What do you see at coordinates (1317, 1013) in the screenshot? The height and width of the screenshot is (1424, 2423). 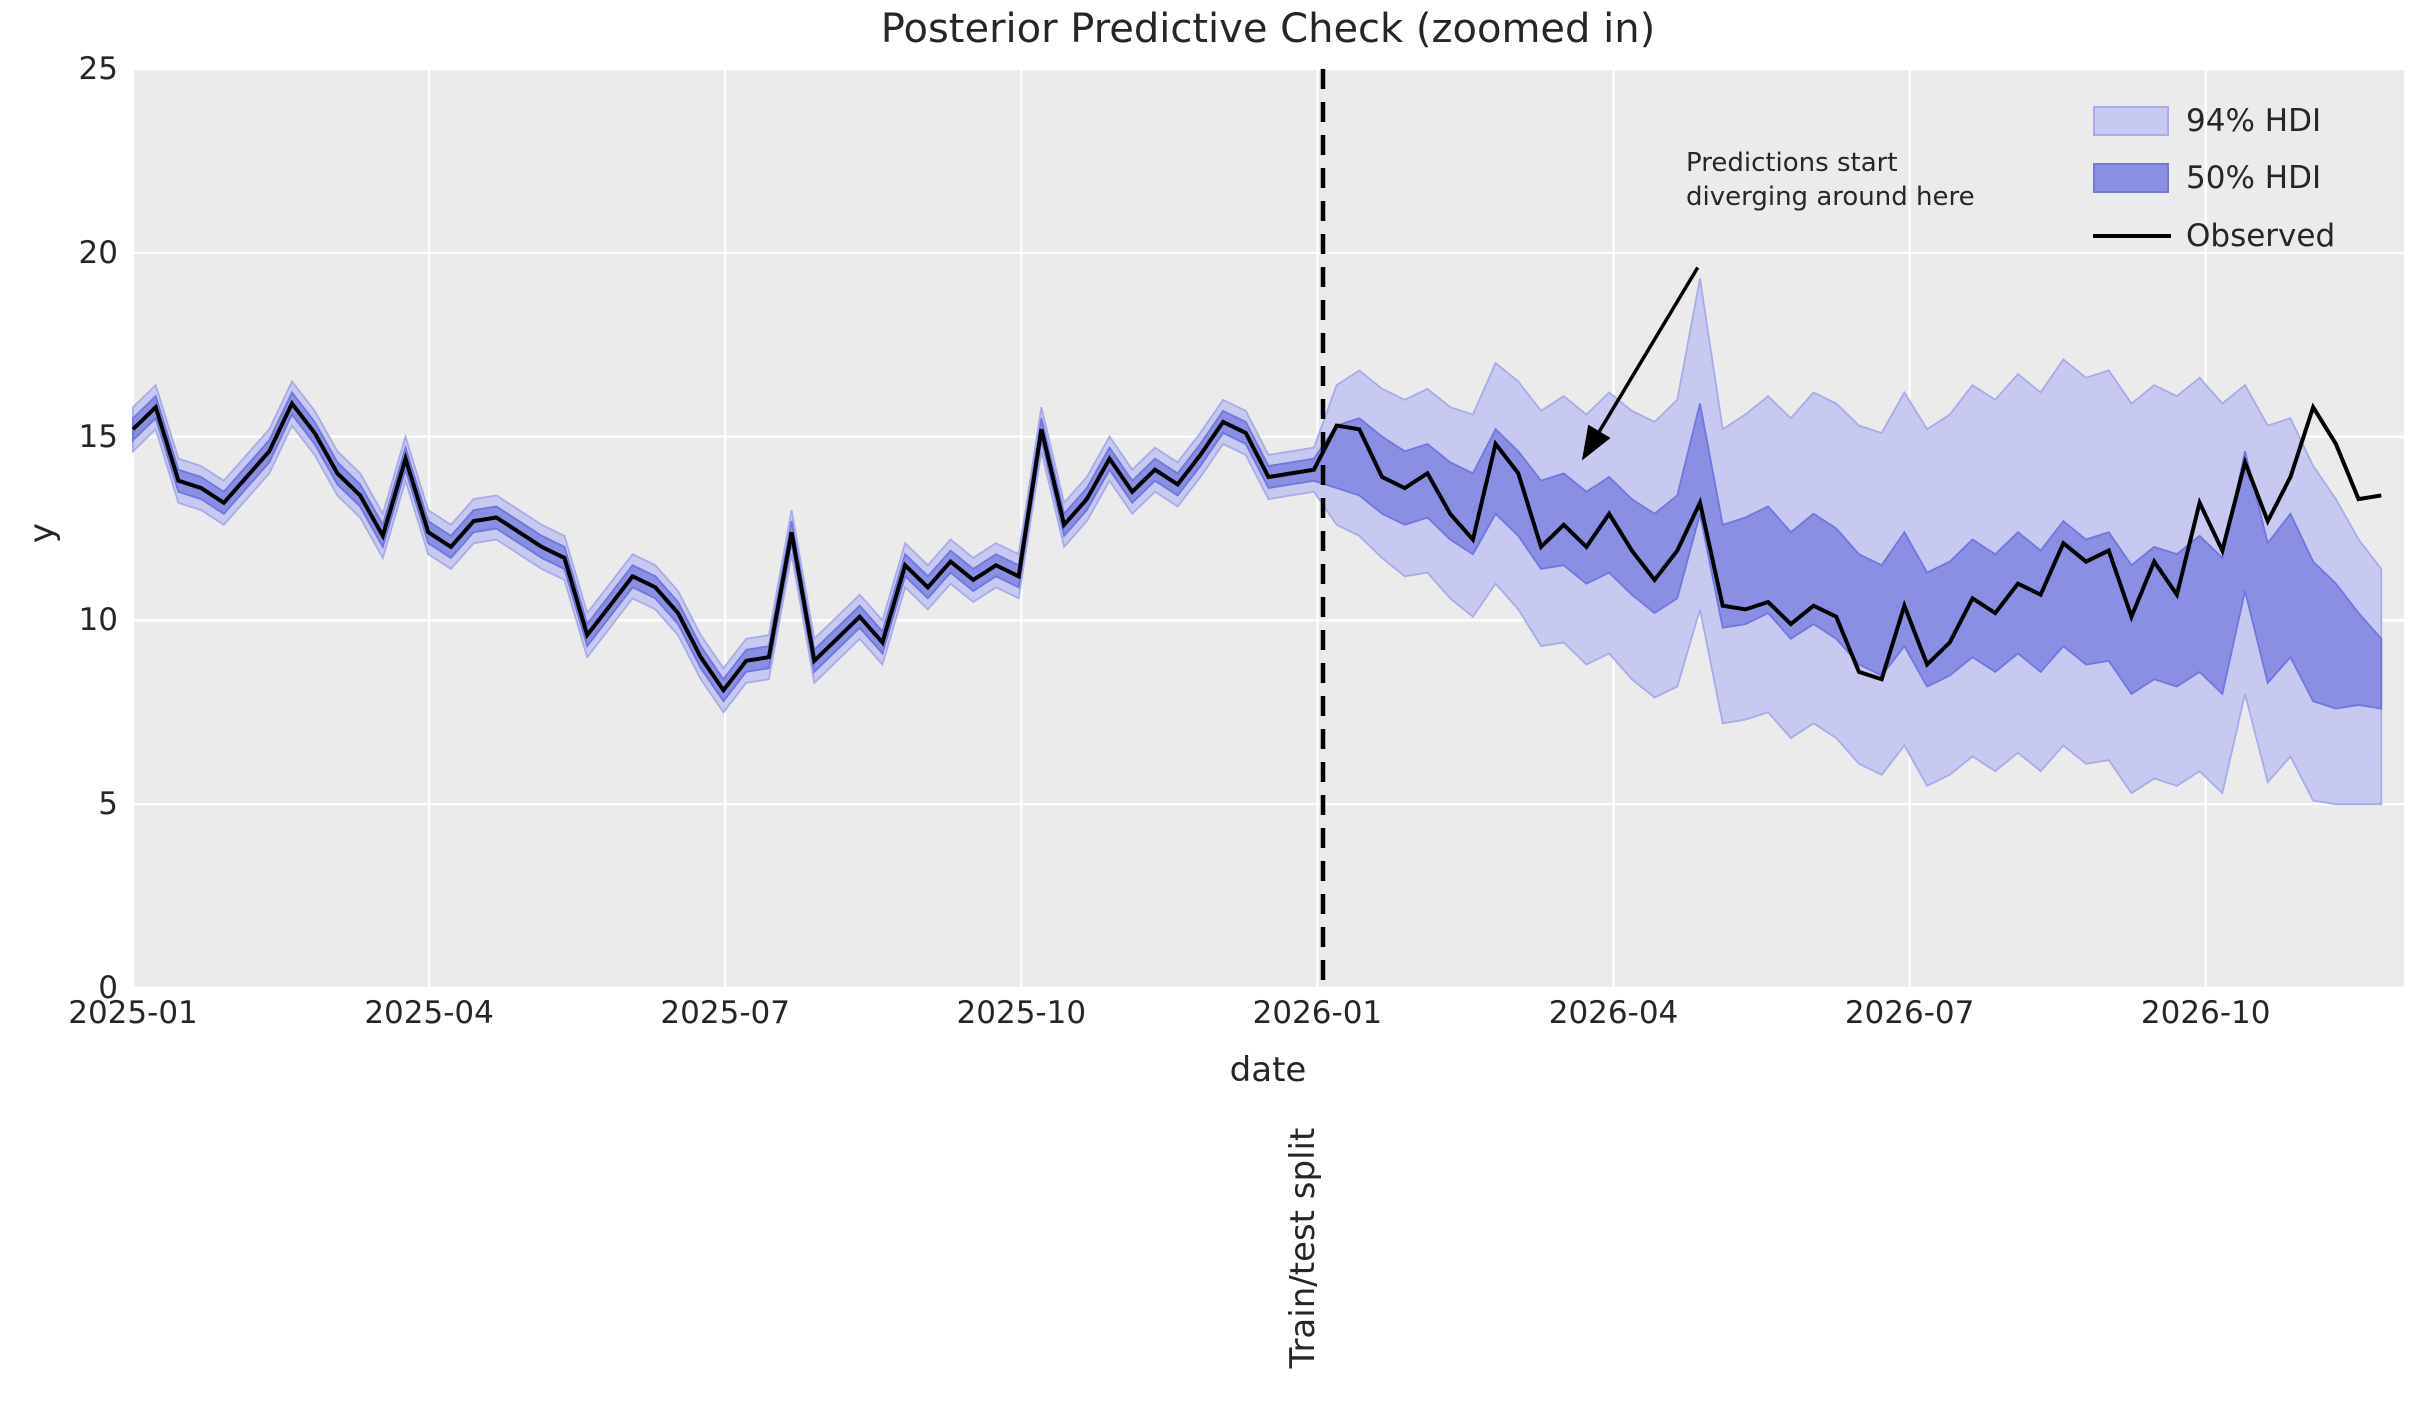 I see `x-tick-label: 2026-01` at bounding box center [1317, 1013].